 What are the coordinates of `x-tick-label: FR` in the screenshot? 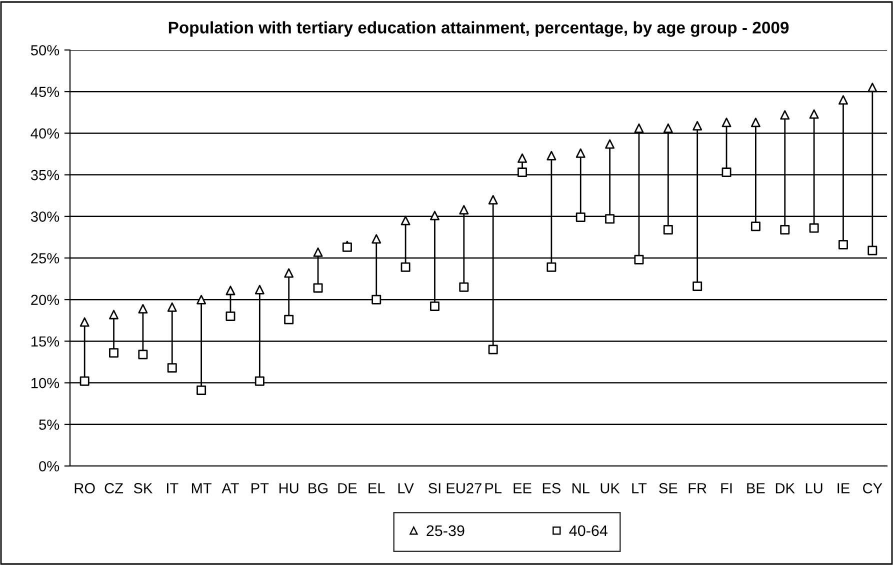 It's located at (697, 488).